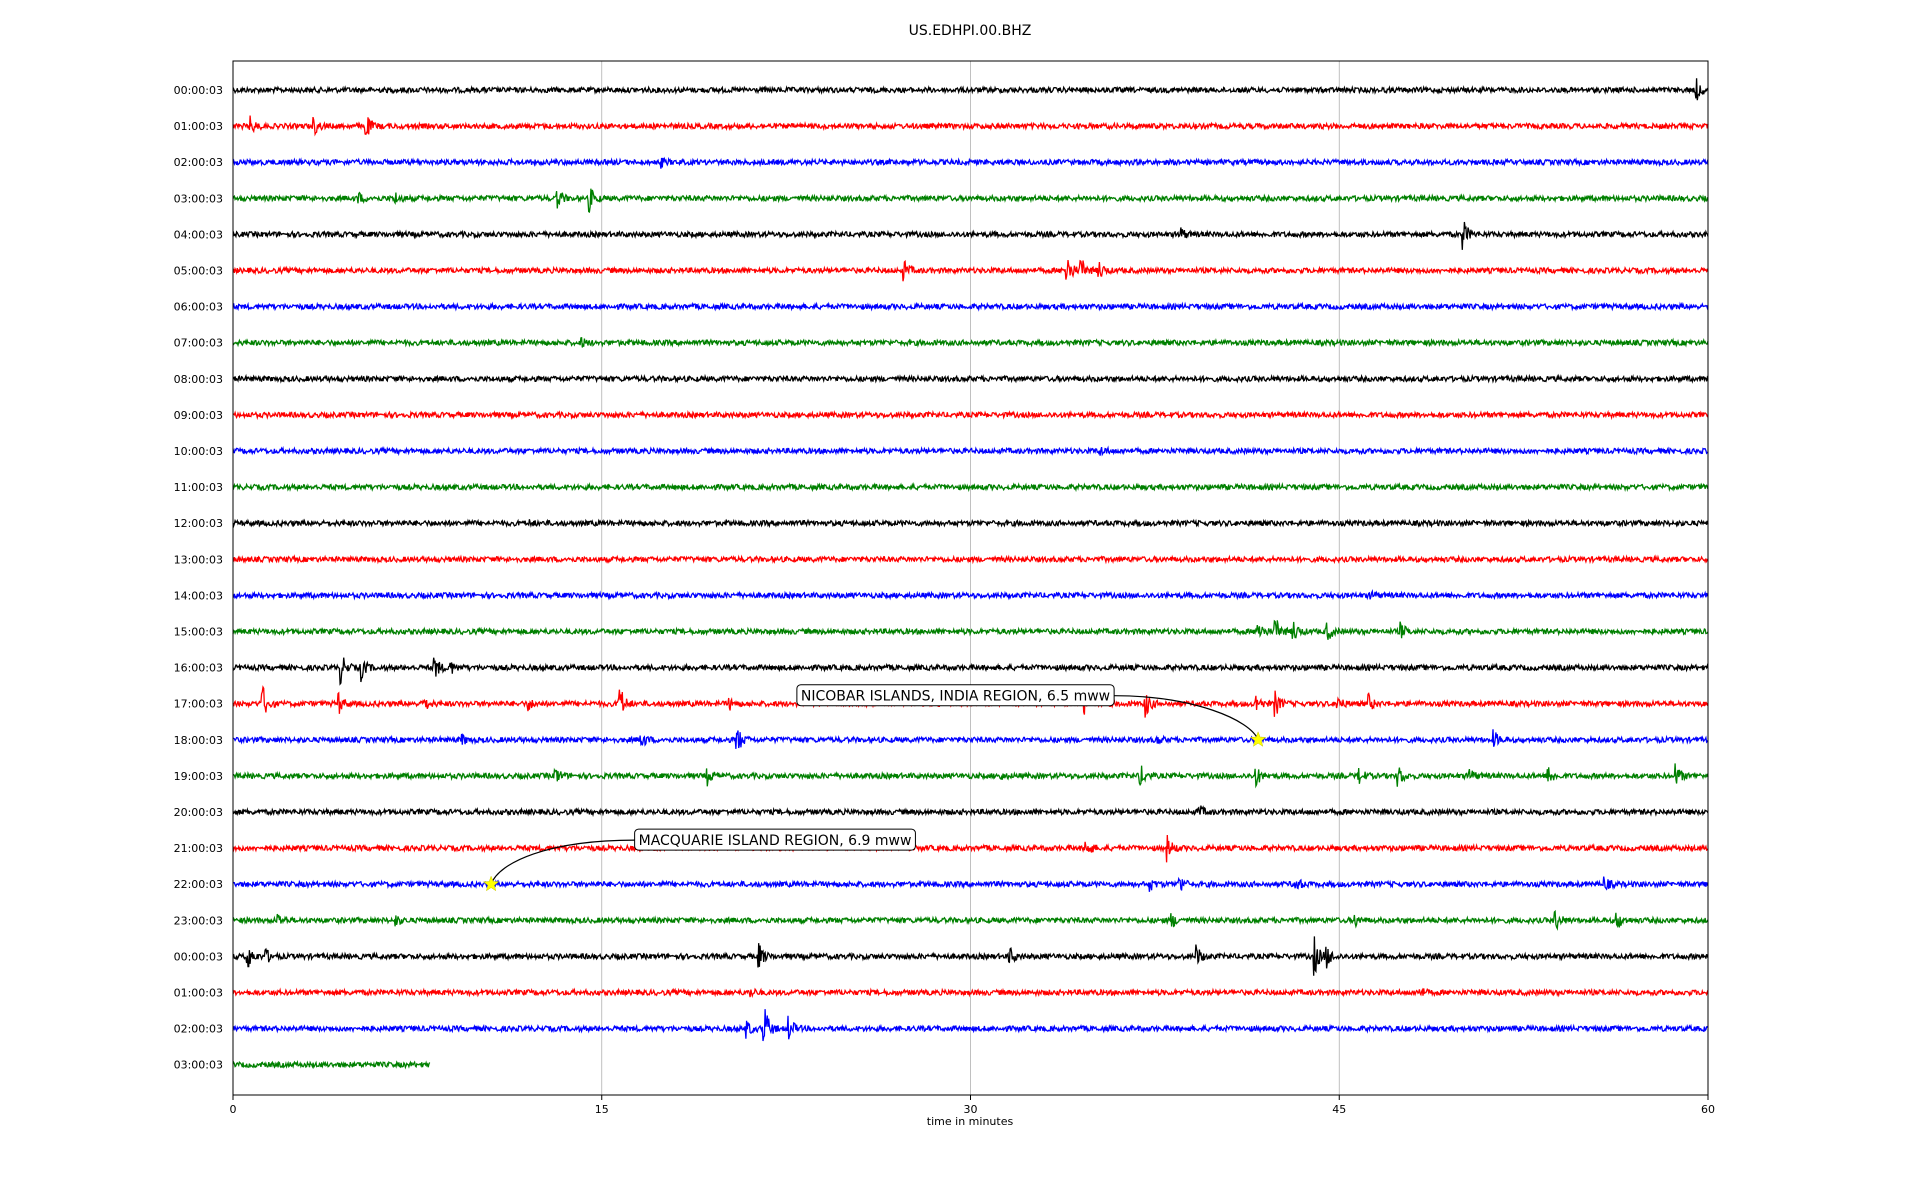 The width and height of the screenshot is (1920, 1200). I want to click on row-time-label: 17:00:03, so click(198, 704).